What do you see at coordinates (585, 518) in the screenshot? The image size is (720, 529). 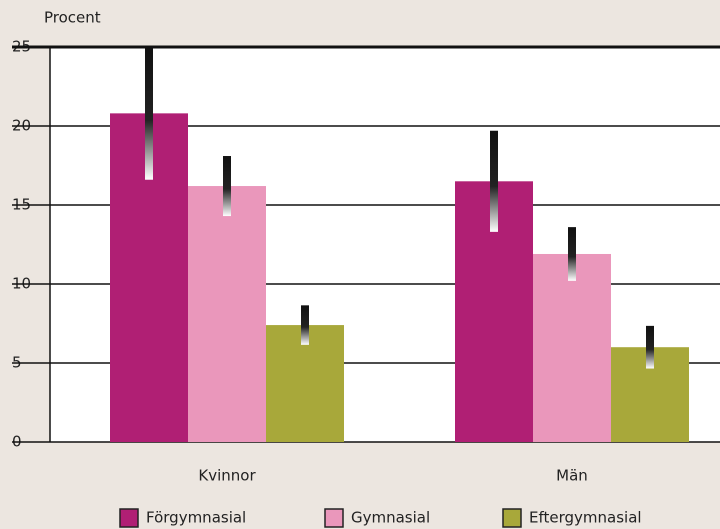 I see `legend-label: Eftergymnasial` at bounding box center [585, 518].